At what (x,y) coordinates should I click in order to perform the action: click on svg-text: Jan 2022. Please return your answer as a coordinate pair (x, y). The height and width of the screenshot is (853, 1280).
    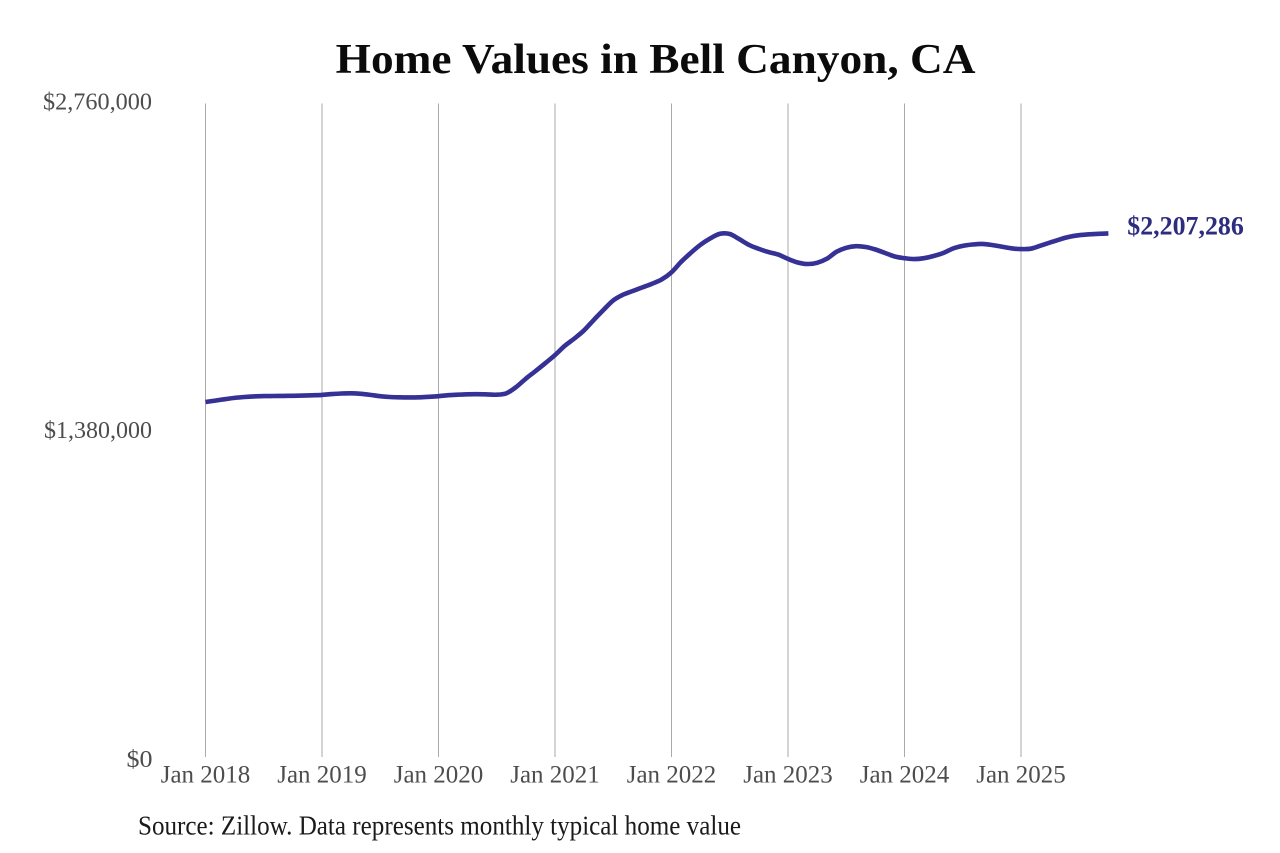
    Looking at the image, I should click on (672, 774).